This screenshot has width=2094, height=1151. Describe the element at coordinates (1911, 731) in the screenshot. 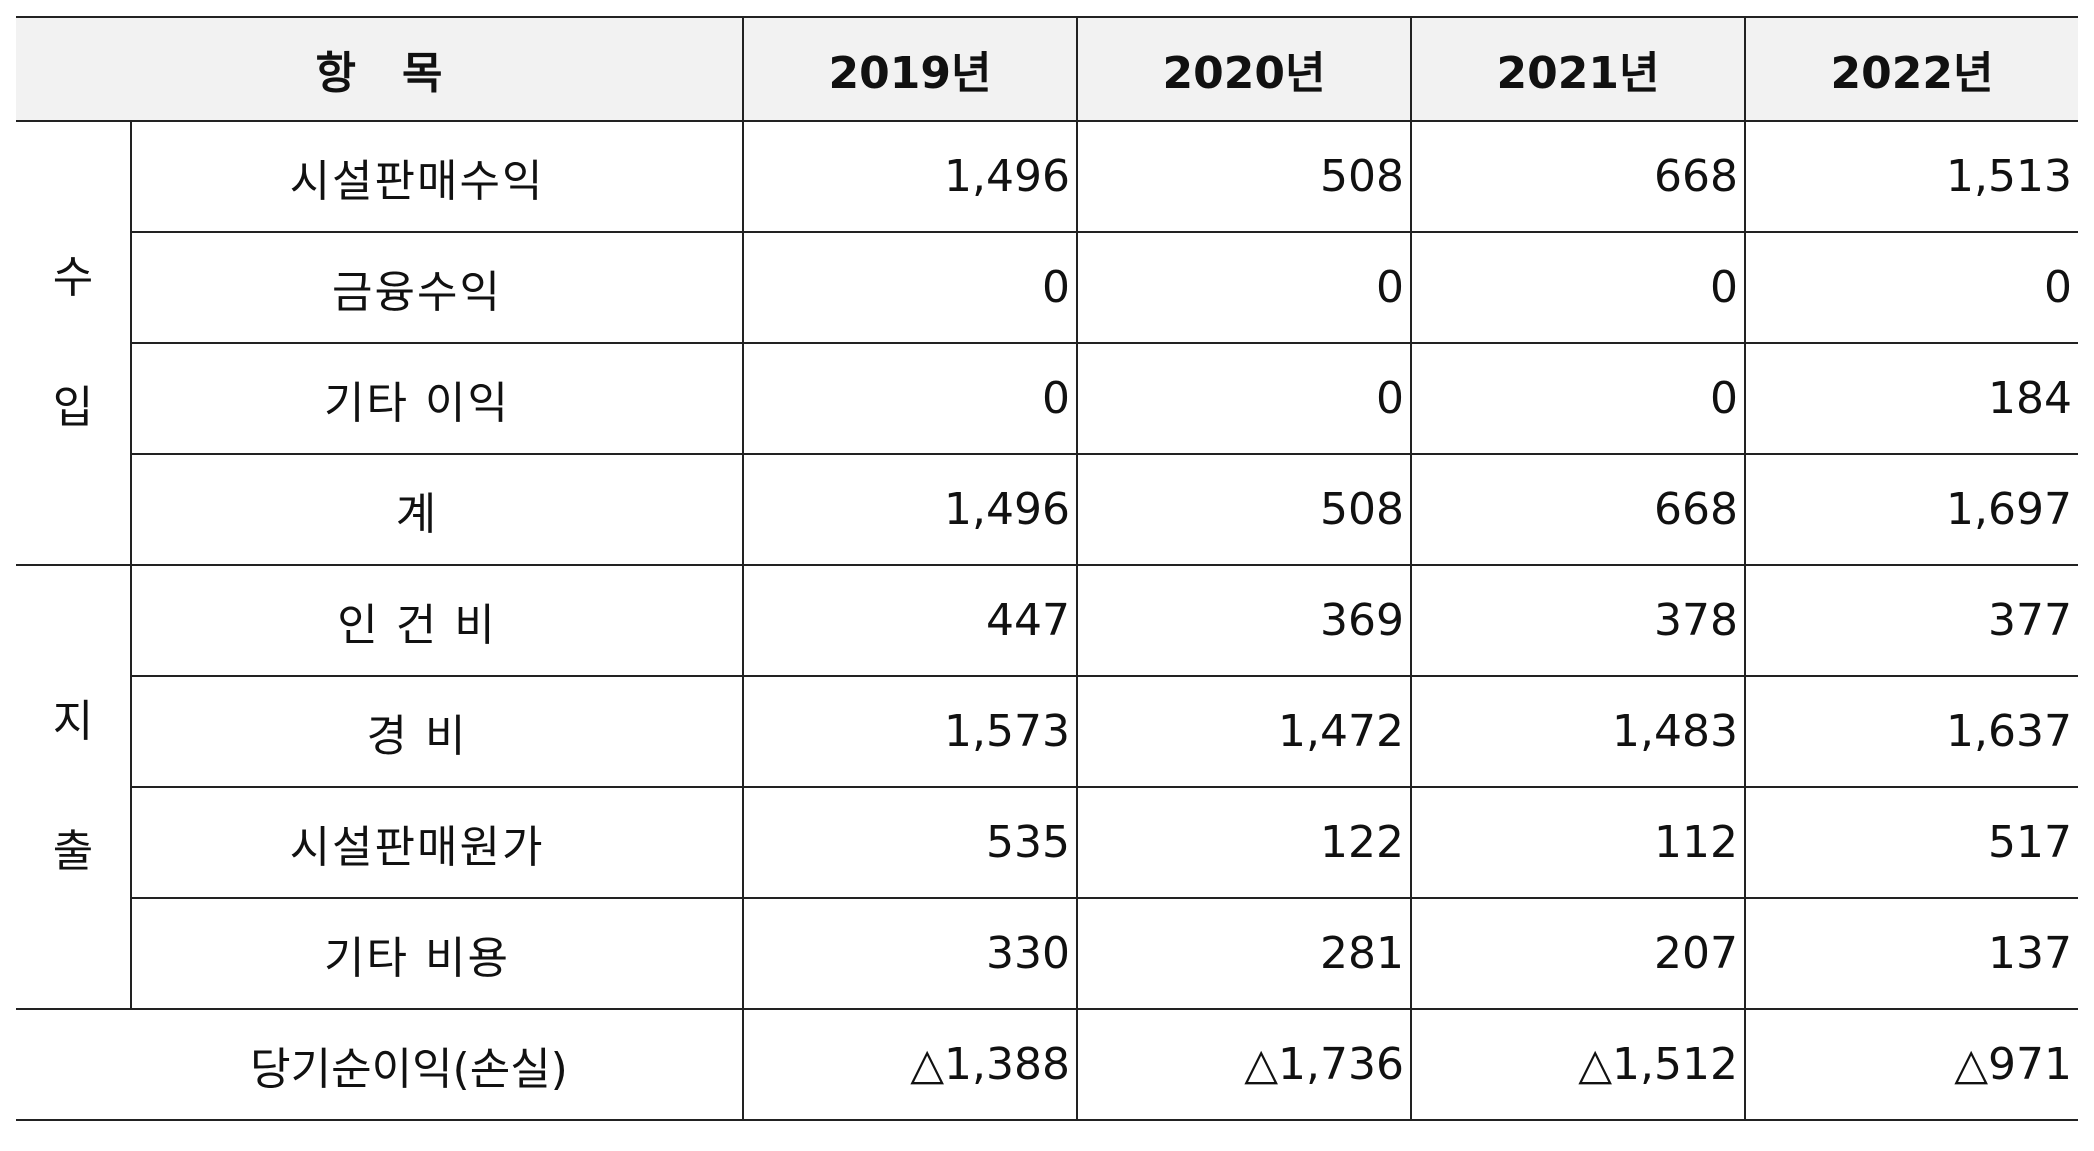

I see `cell-value: 1,637` at that location.